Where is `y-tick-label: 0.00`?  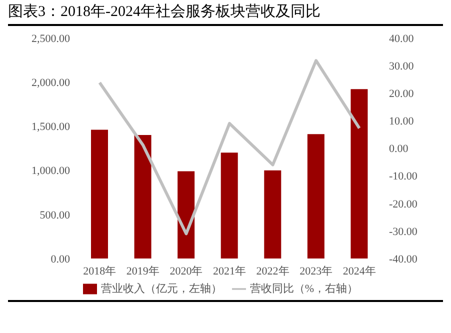 y-tick-label: 0.00 is located at coordinates (60, 259).